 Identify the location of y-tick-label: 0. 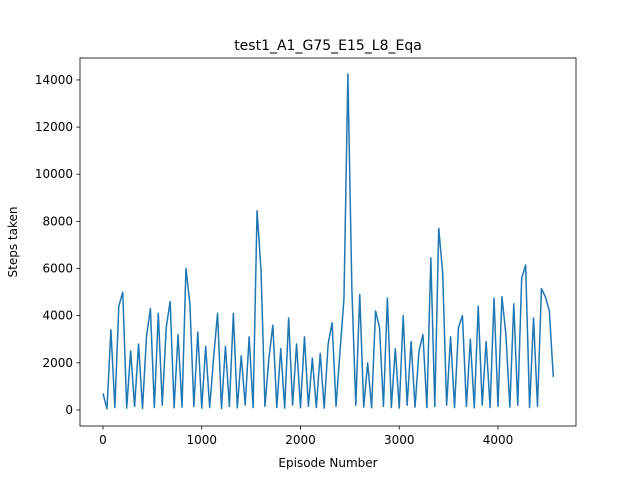
(69, 410).